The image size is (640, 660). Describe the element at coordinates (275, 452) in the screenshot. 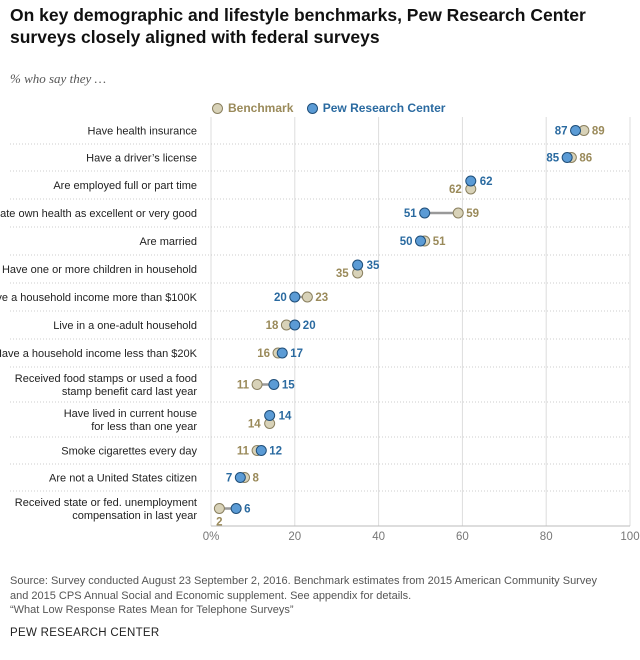

I see `pew-value-label: 12` at that location.